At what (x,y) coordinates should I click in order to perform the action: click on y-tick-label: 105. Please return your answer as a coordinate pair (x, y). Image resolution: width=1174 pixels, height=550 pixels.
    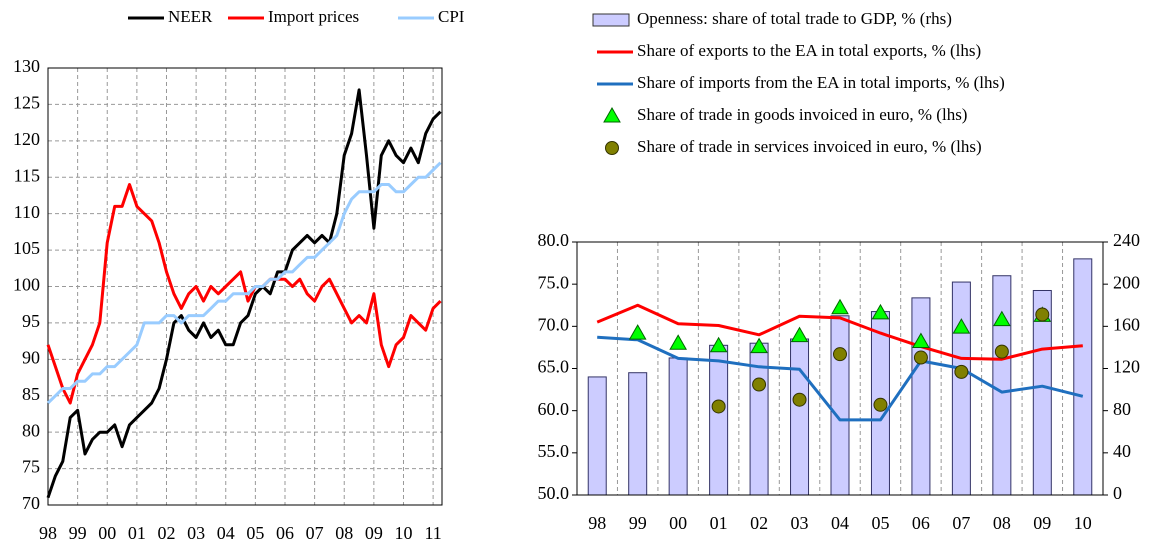
    Looking at the image, I should click on (26, 248).